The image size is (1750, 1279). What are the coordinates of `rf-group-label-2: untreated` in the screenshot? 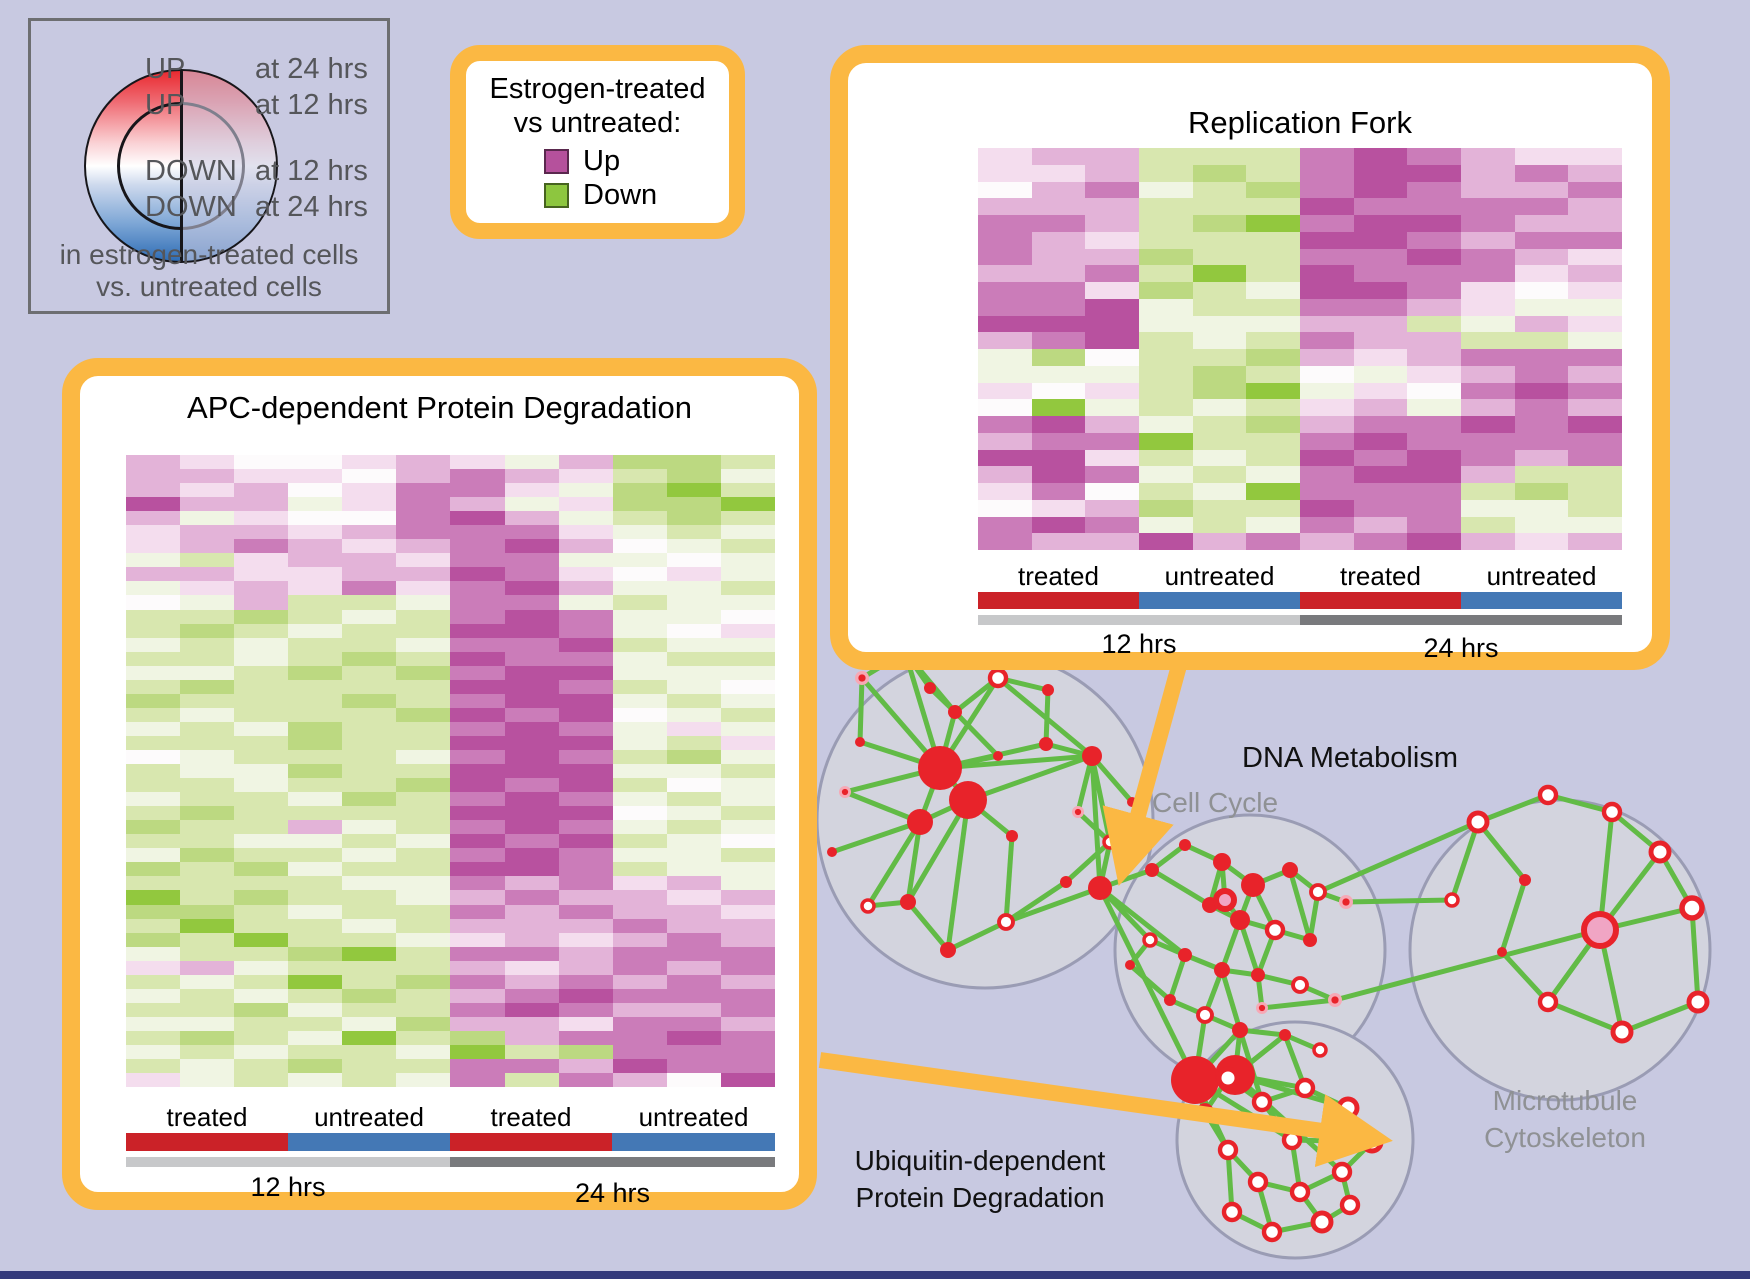 It's located at (1219, 576).